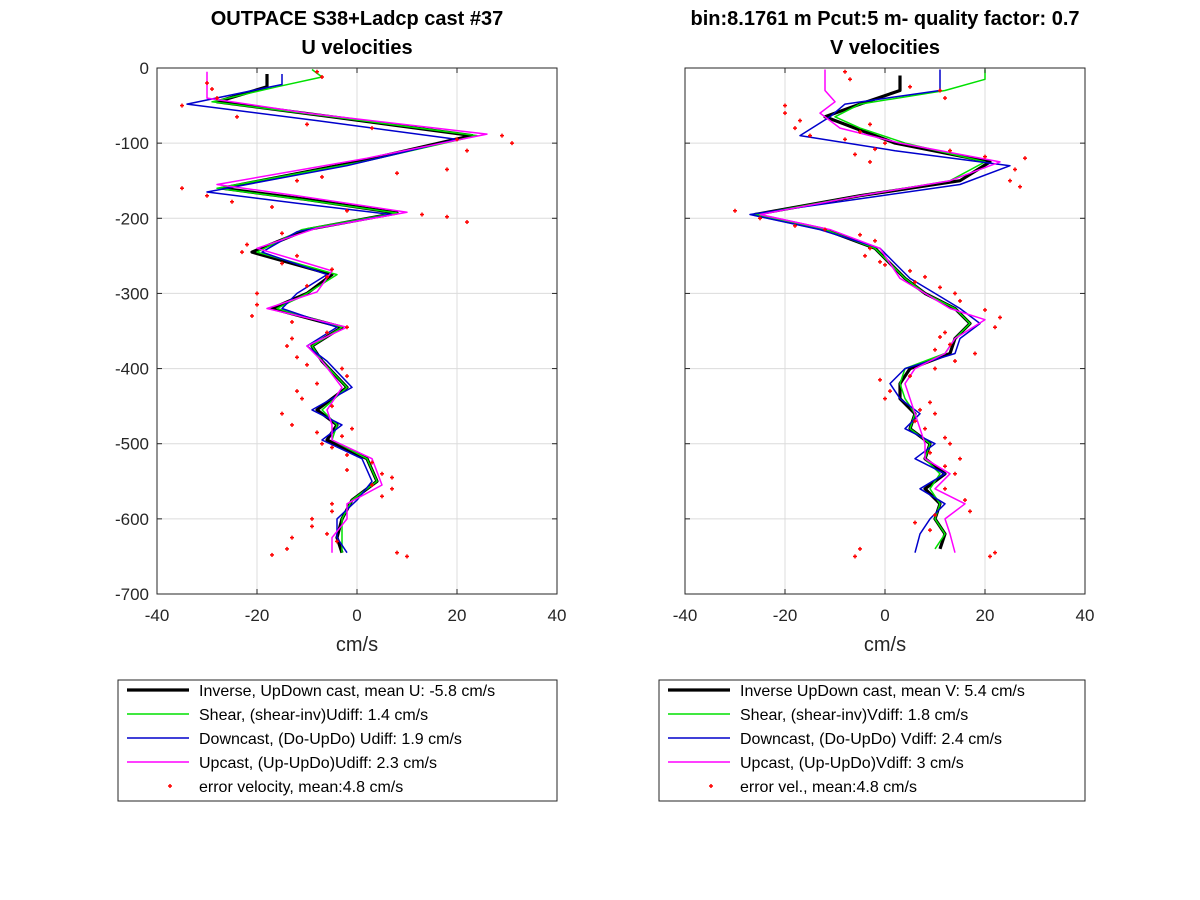 The image size is (1200, 900). What do you see at coordinates (132, 143) in the screenshot?
I see `u-y-tick-label: -100` at bounding box center [132, 143].